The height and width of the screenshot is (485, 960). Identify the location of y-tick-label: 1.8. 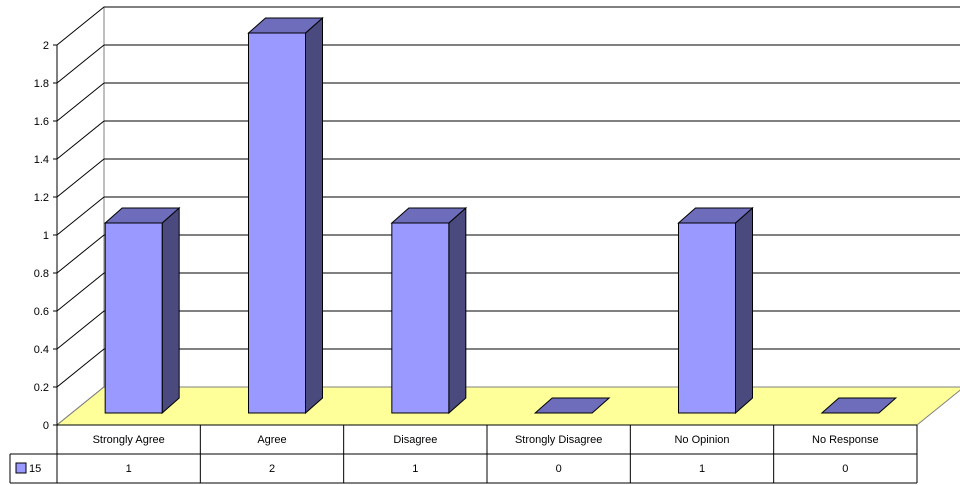
(41, 84).